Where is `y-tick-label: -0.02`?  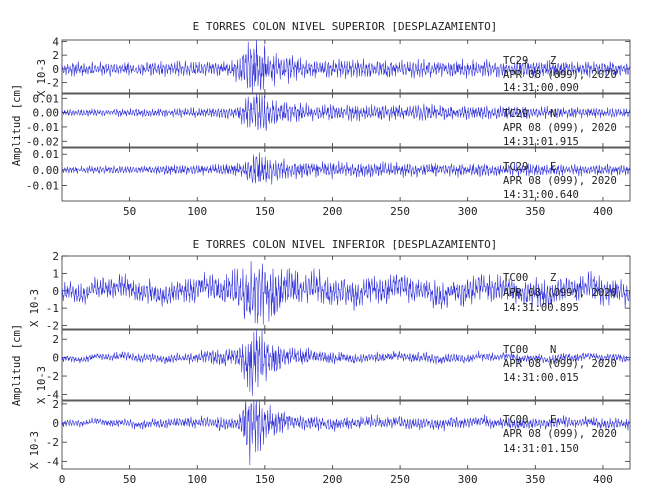
y-tick-label: -0.02 is located at coordinates (42, 141).